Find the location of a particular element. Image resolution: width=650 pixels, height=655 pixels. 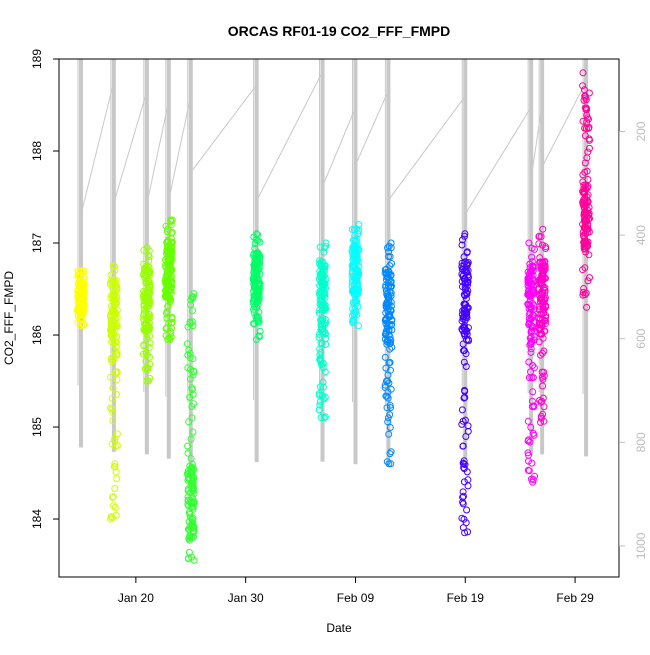

y-tick-label: 187 is located at coordinates (37, 243).